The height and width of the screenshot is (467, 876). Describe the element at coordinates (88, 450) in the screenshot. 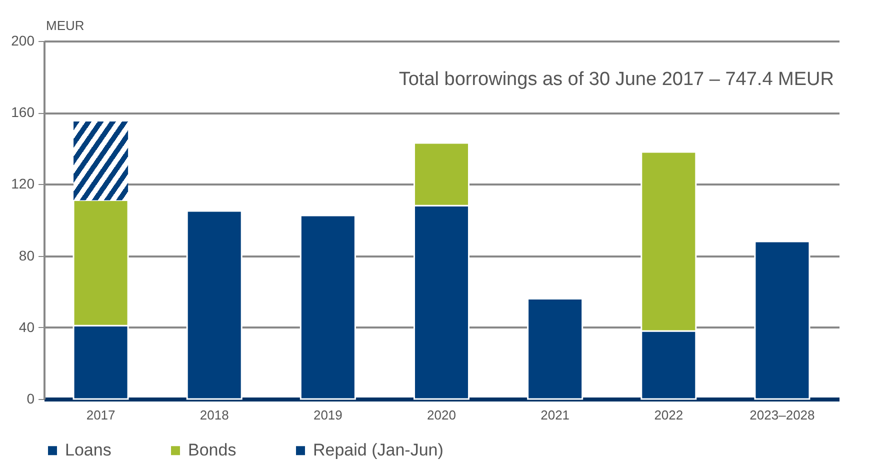

I see `legend-label: Loans` at that location.